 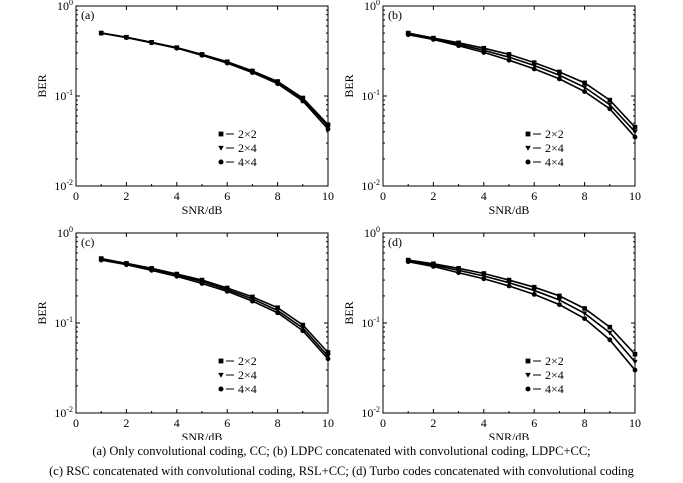 I want to click on plot-frame, so click(x=202, y=96).